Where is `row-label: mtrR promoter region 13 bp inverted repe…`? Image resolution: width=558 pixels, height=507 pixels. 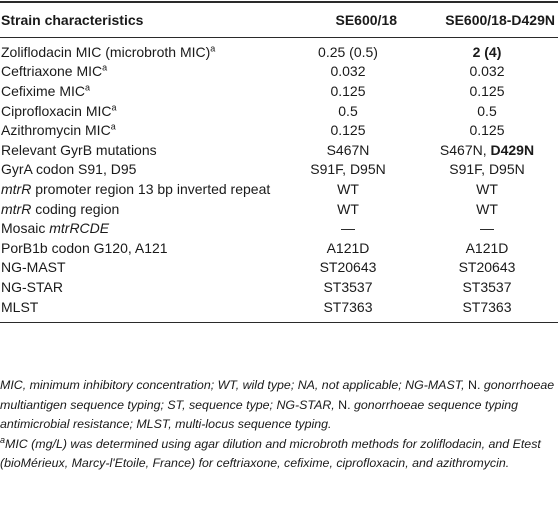
row-label: mtrR promoter region 13 bp inverted repe… is located at coordinates (136, 188).